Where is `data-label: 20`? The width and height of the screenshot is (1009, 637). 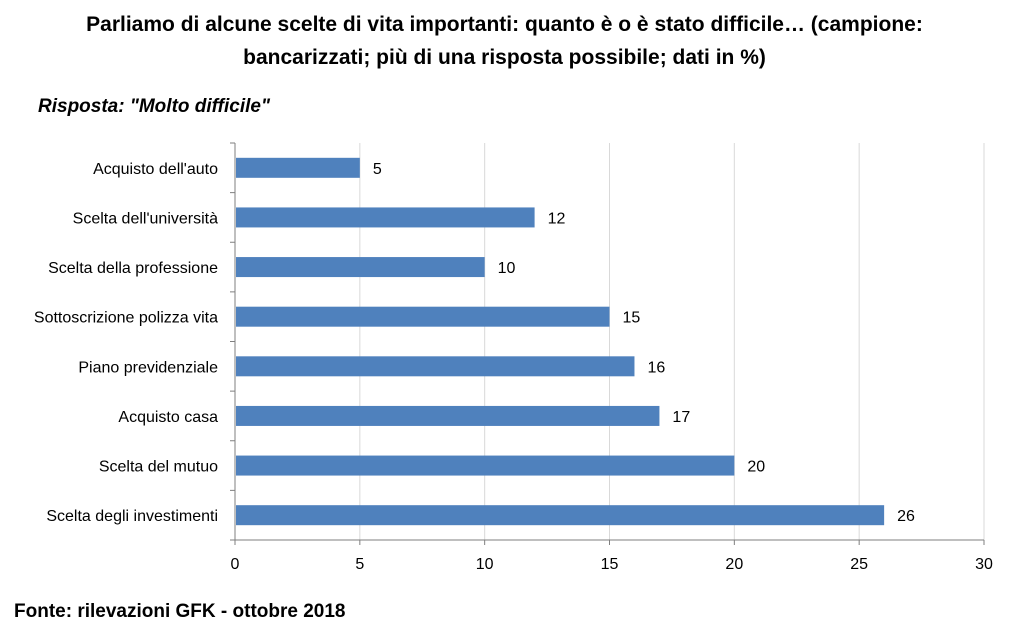 data-label: 20 is located at coordinates (756, 467).